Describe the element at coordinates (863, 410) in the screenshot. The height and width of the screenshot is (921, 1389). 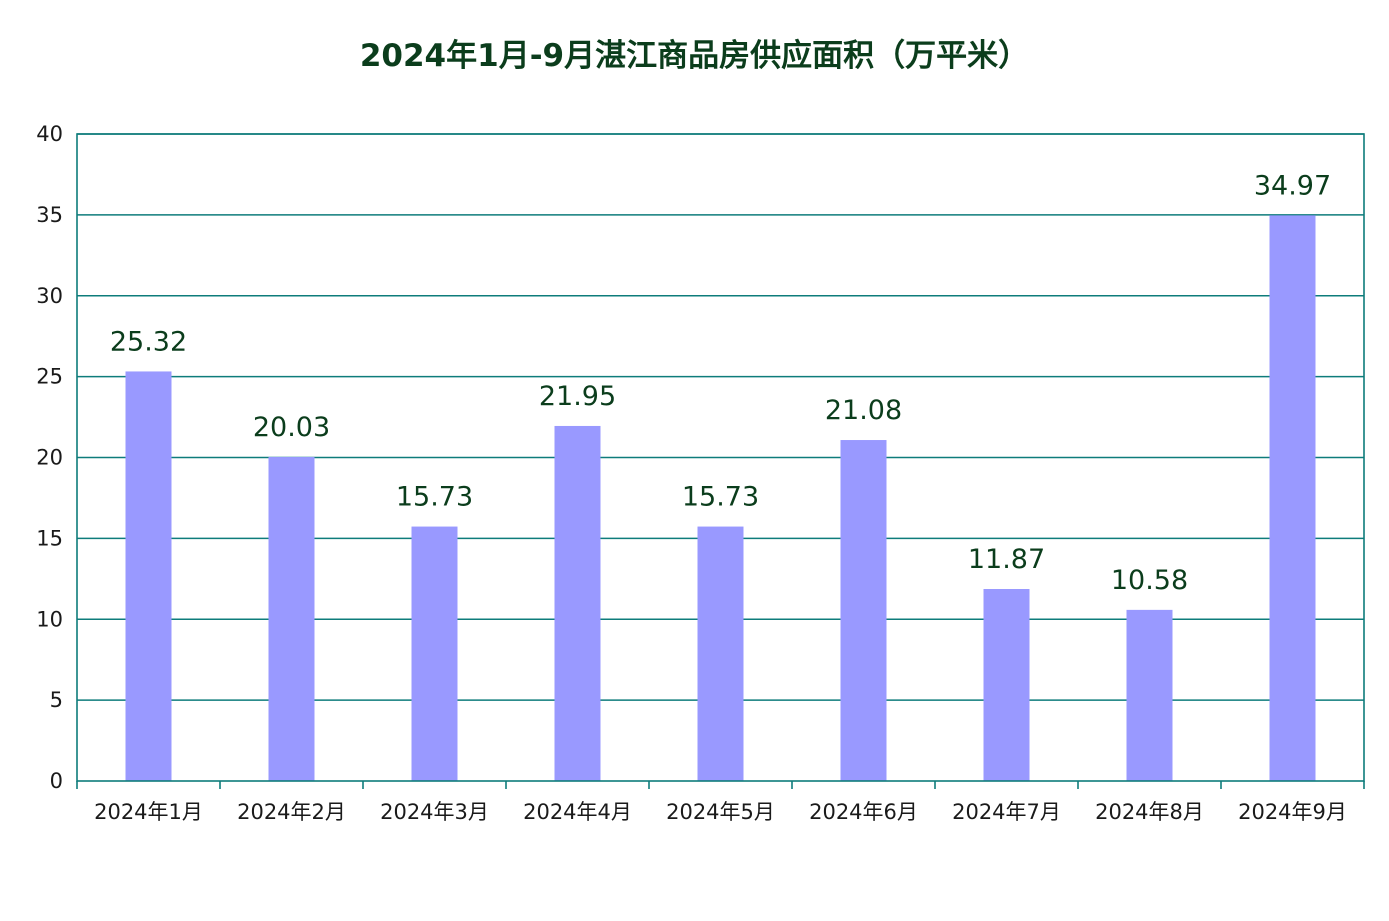
I see `data-label: 21.08` at that location.